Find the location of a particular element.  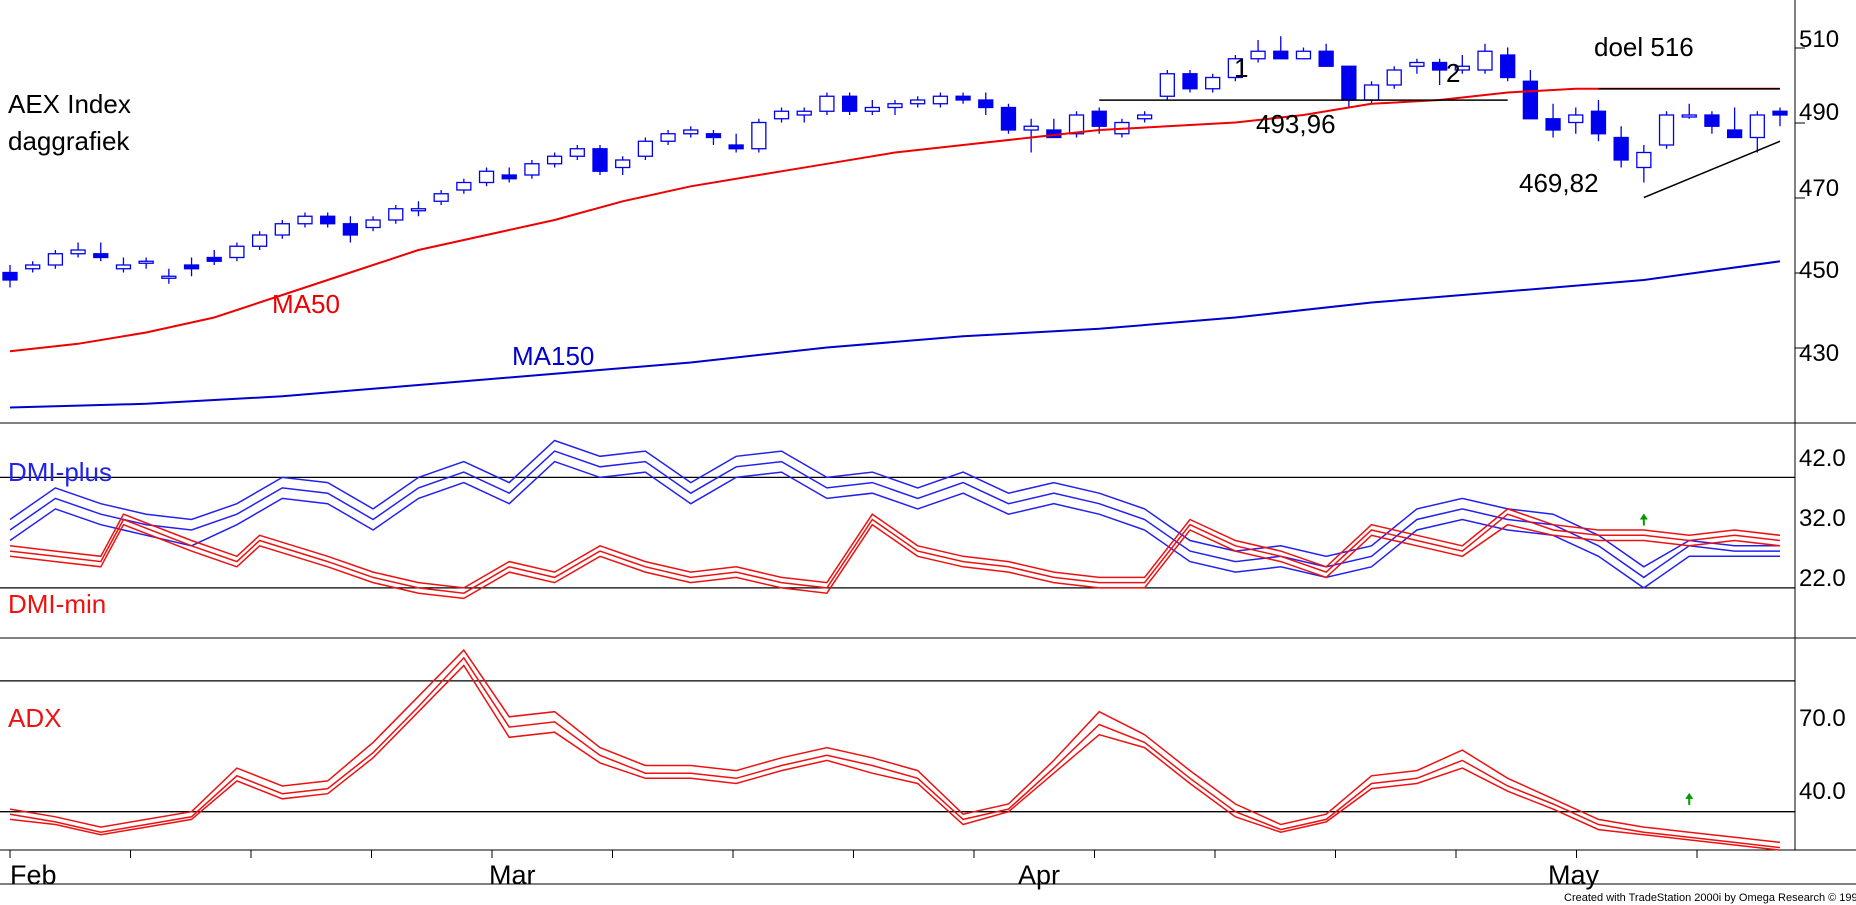

dmi-tick-42: 42.0 is located at coordinates (1822, 458).